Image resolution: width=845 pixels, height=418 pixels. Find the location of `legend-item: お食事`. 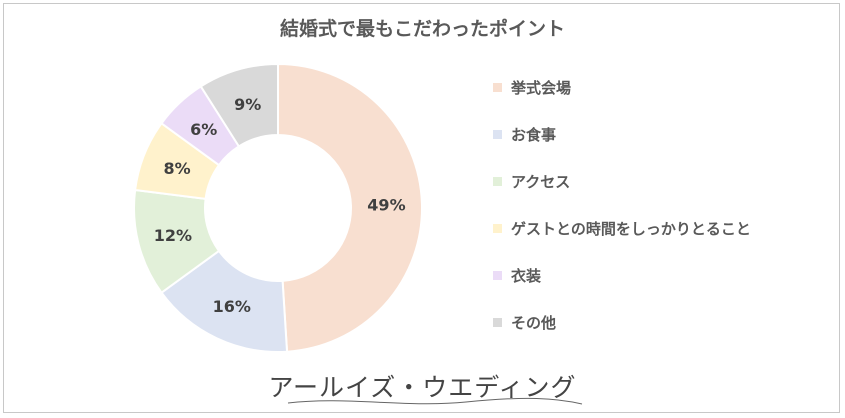

legend-item: お食事 is located at coordinates (665, 134).